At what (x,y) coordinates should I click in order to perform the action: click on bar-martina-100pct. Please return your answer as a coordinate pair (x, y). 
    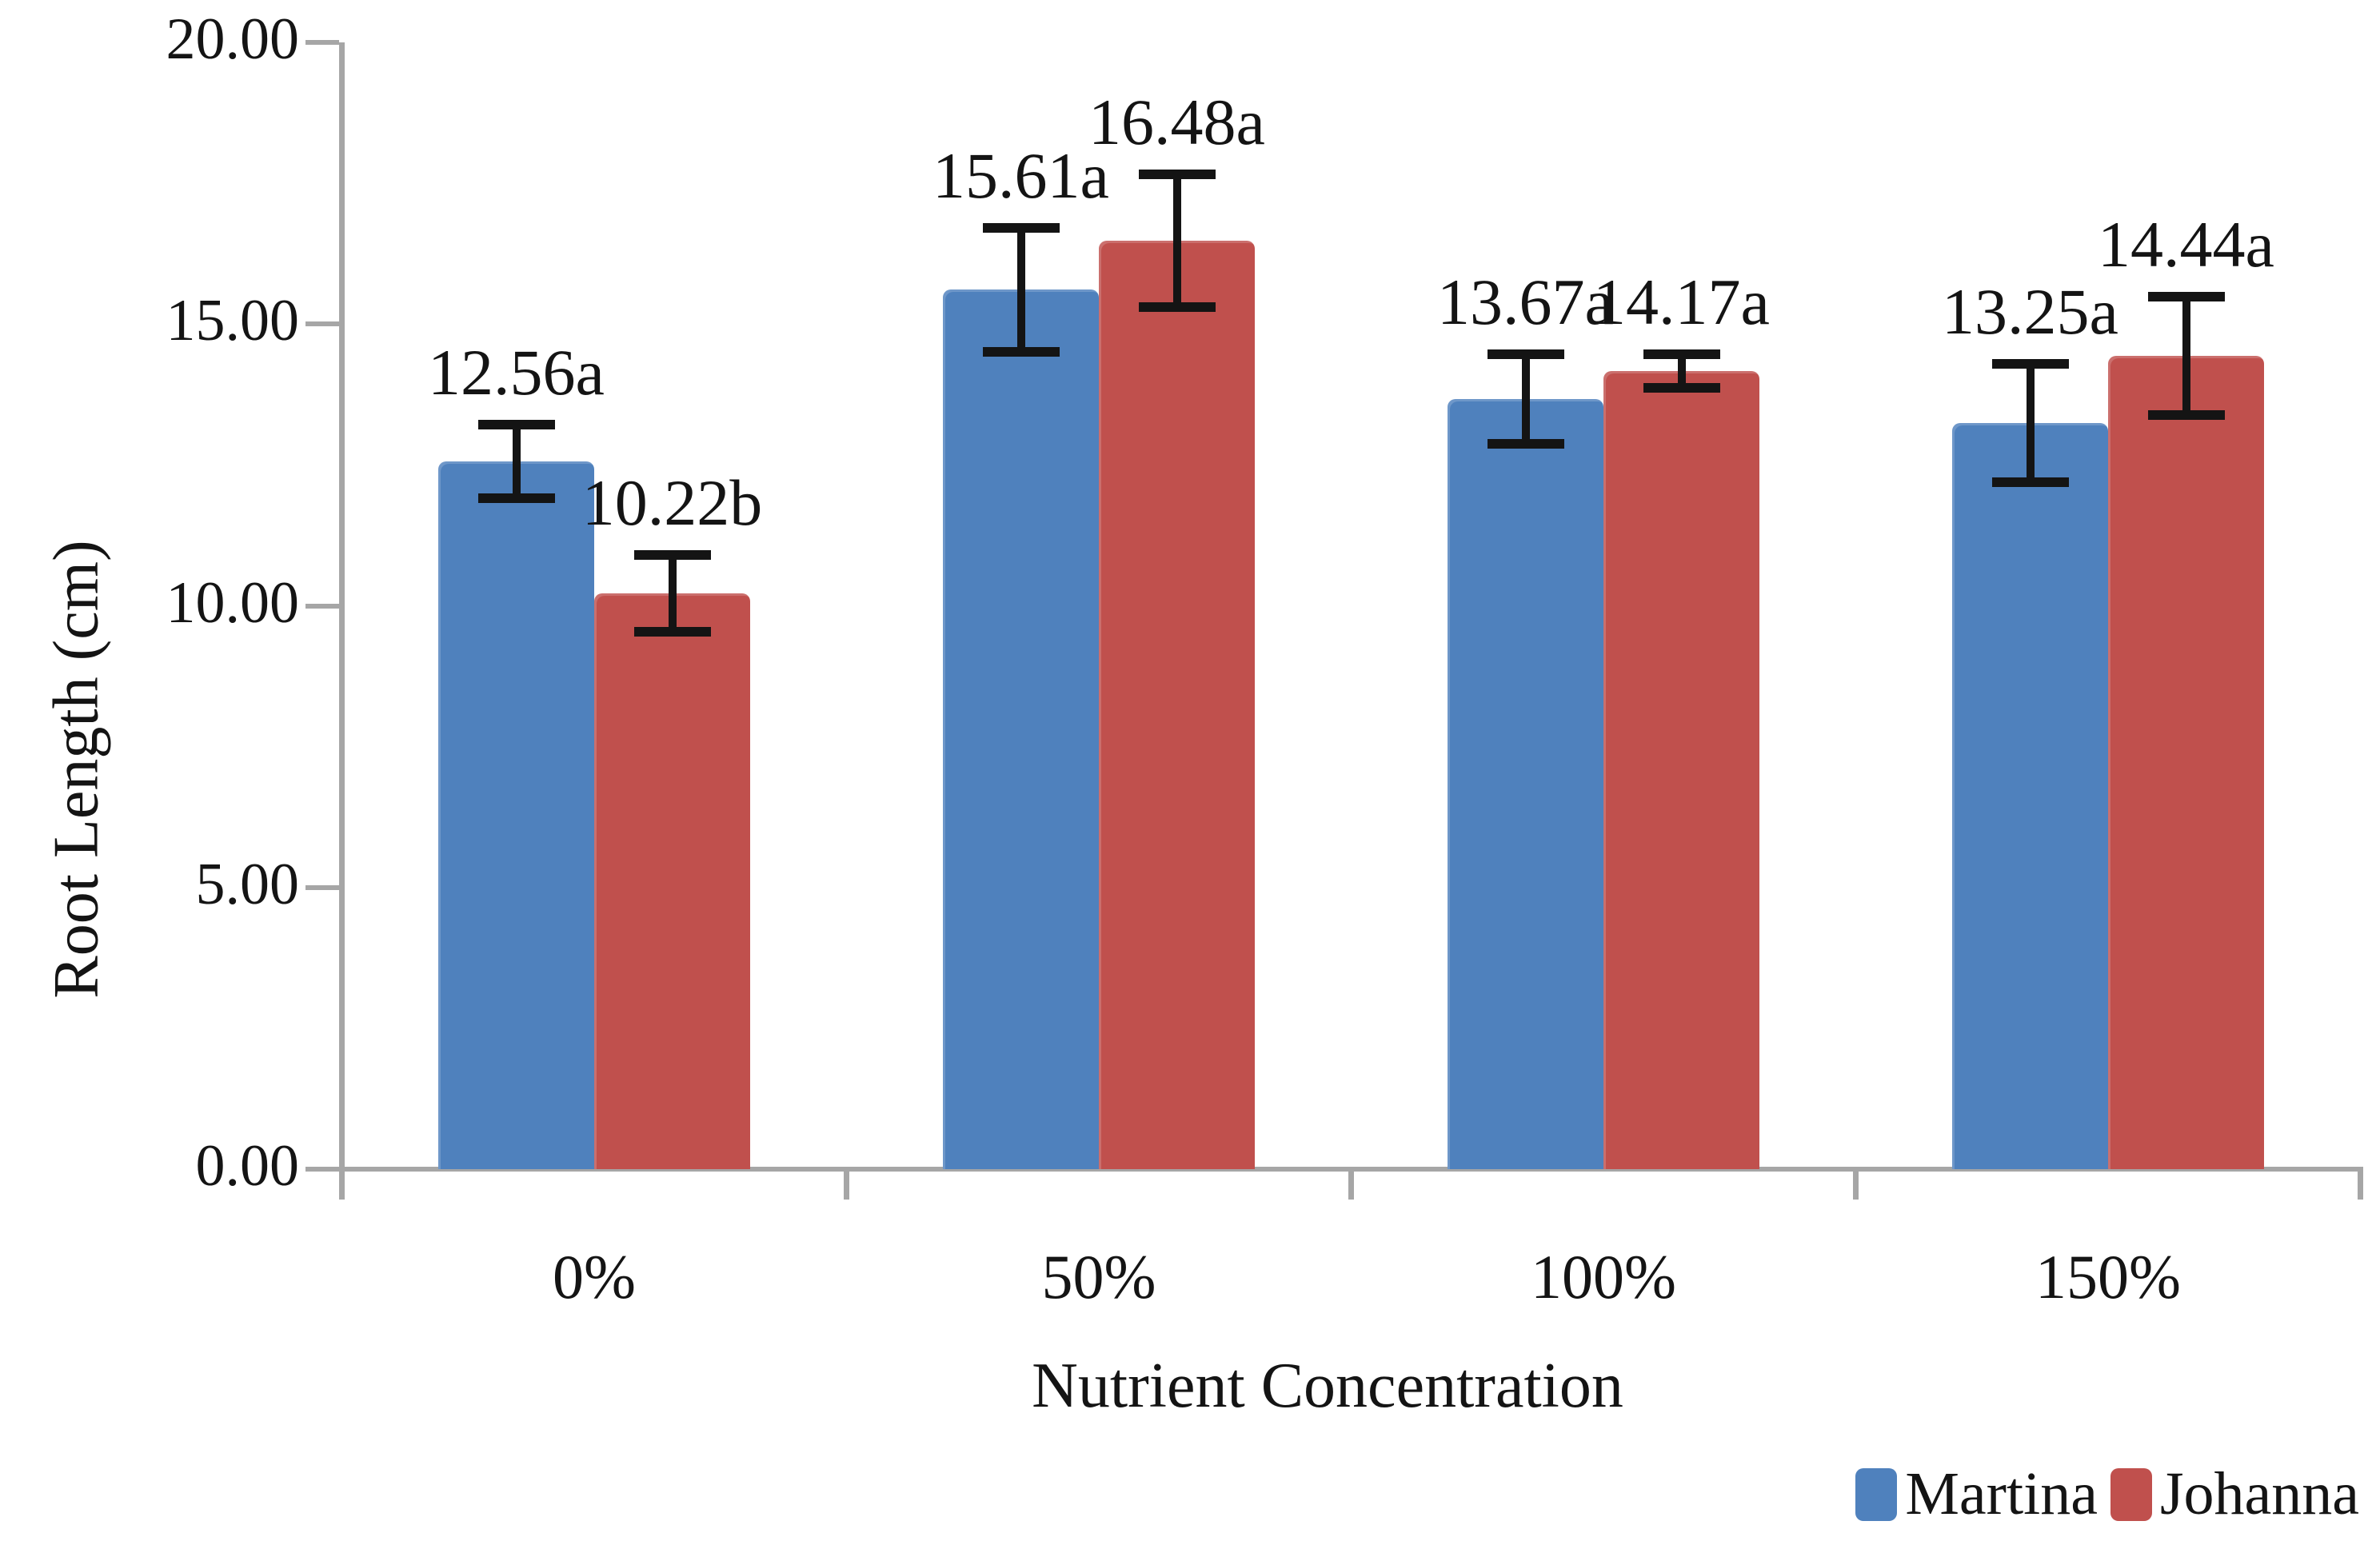
    Looking at the image, I should click on (1525, 783).